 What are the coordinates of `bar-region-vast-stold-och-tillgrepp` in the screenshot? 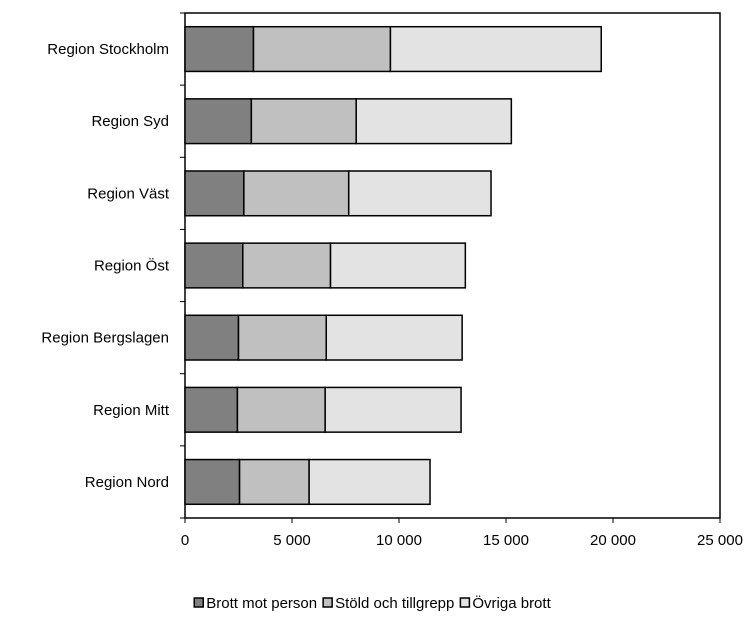 It's located at (296, 193).